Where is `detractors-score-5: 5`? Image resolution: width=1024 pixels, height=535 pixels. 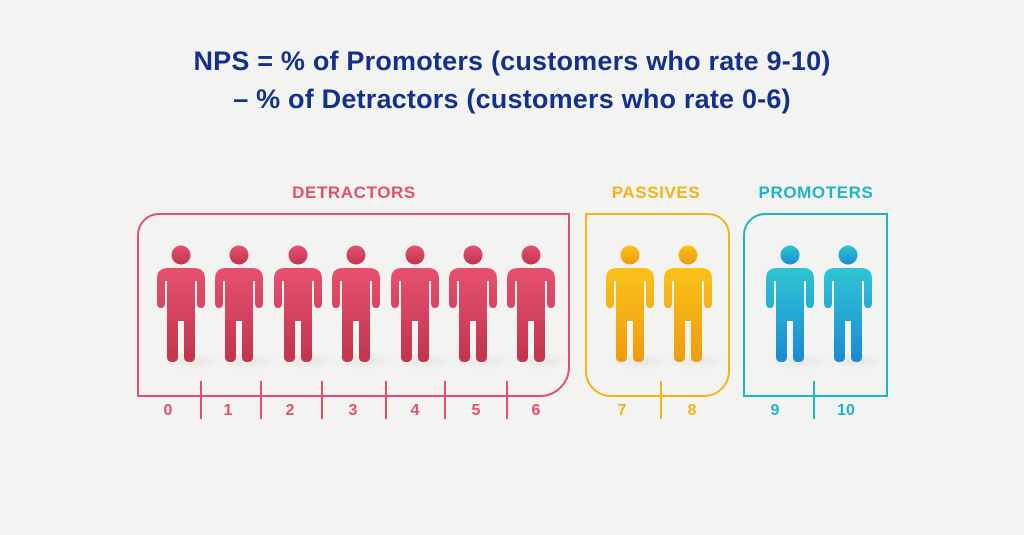
detractors-score-5: 5 is located at coordinates (476, 410).